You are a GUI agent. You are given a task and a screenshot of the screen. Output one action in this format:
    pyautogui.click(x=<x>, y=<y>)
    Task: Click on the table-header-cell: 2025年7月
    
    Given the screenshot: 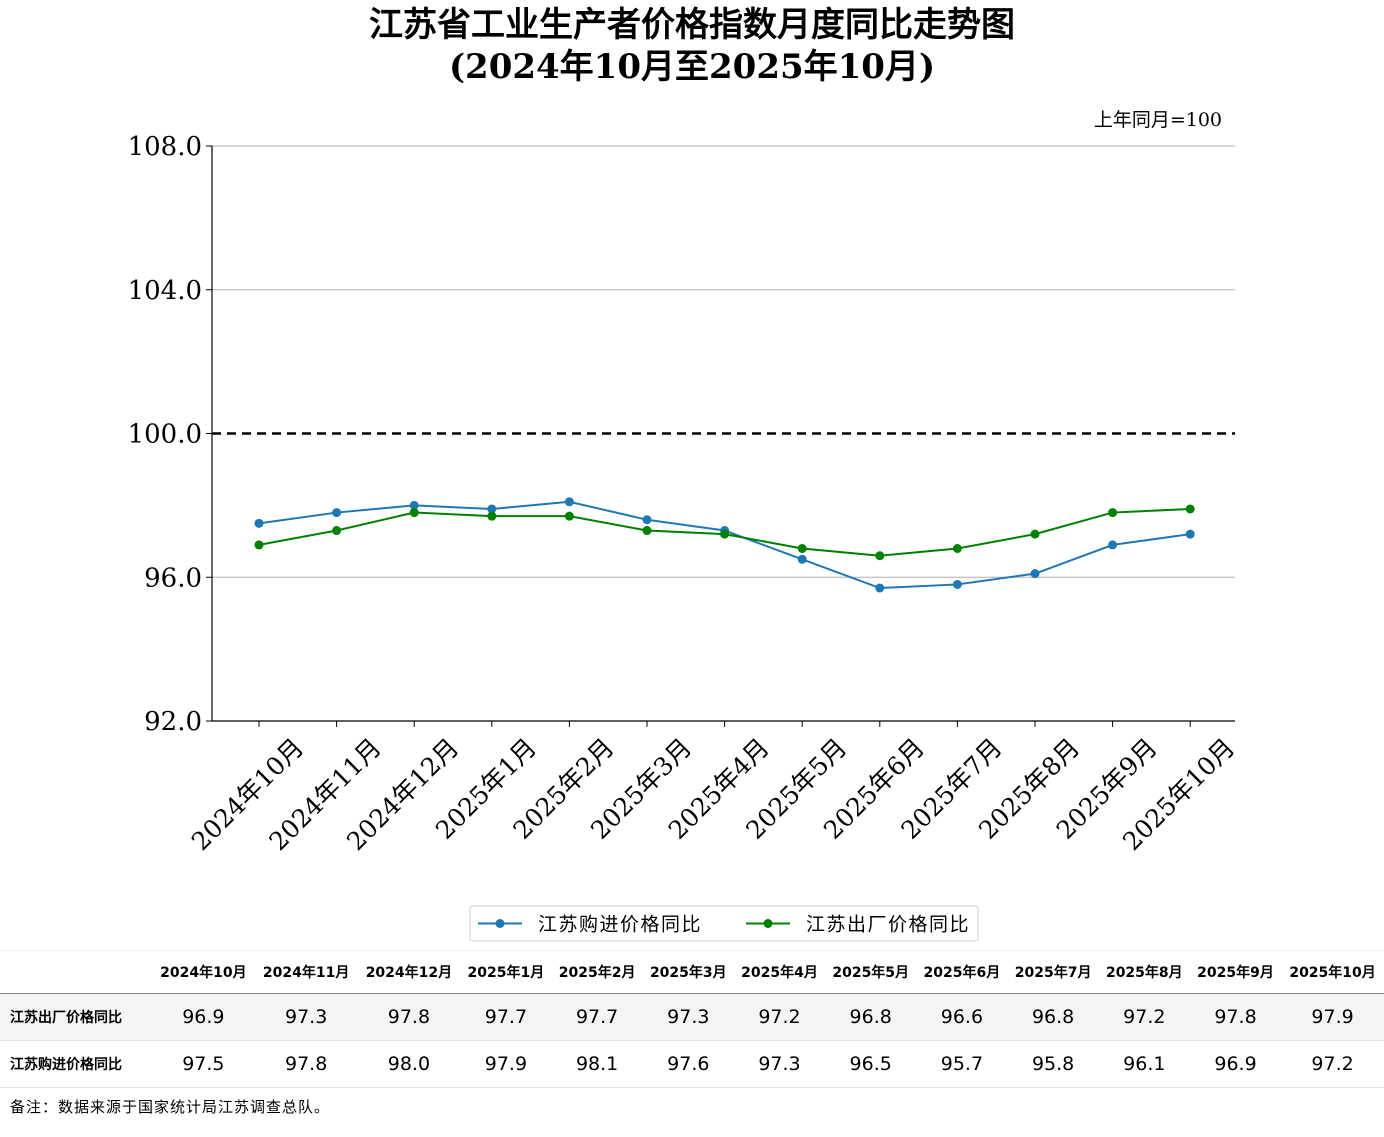 What is the action you would take?
    pyautogui.click(x=1053, y=973)
    